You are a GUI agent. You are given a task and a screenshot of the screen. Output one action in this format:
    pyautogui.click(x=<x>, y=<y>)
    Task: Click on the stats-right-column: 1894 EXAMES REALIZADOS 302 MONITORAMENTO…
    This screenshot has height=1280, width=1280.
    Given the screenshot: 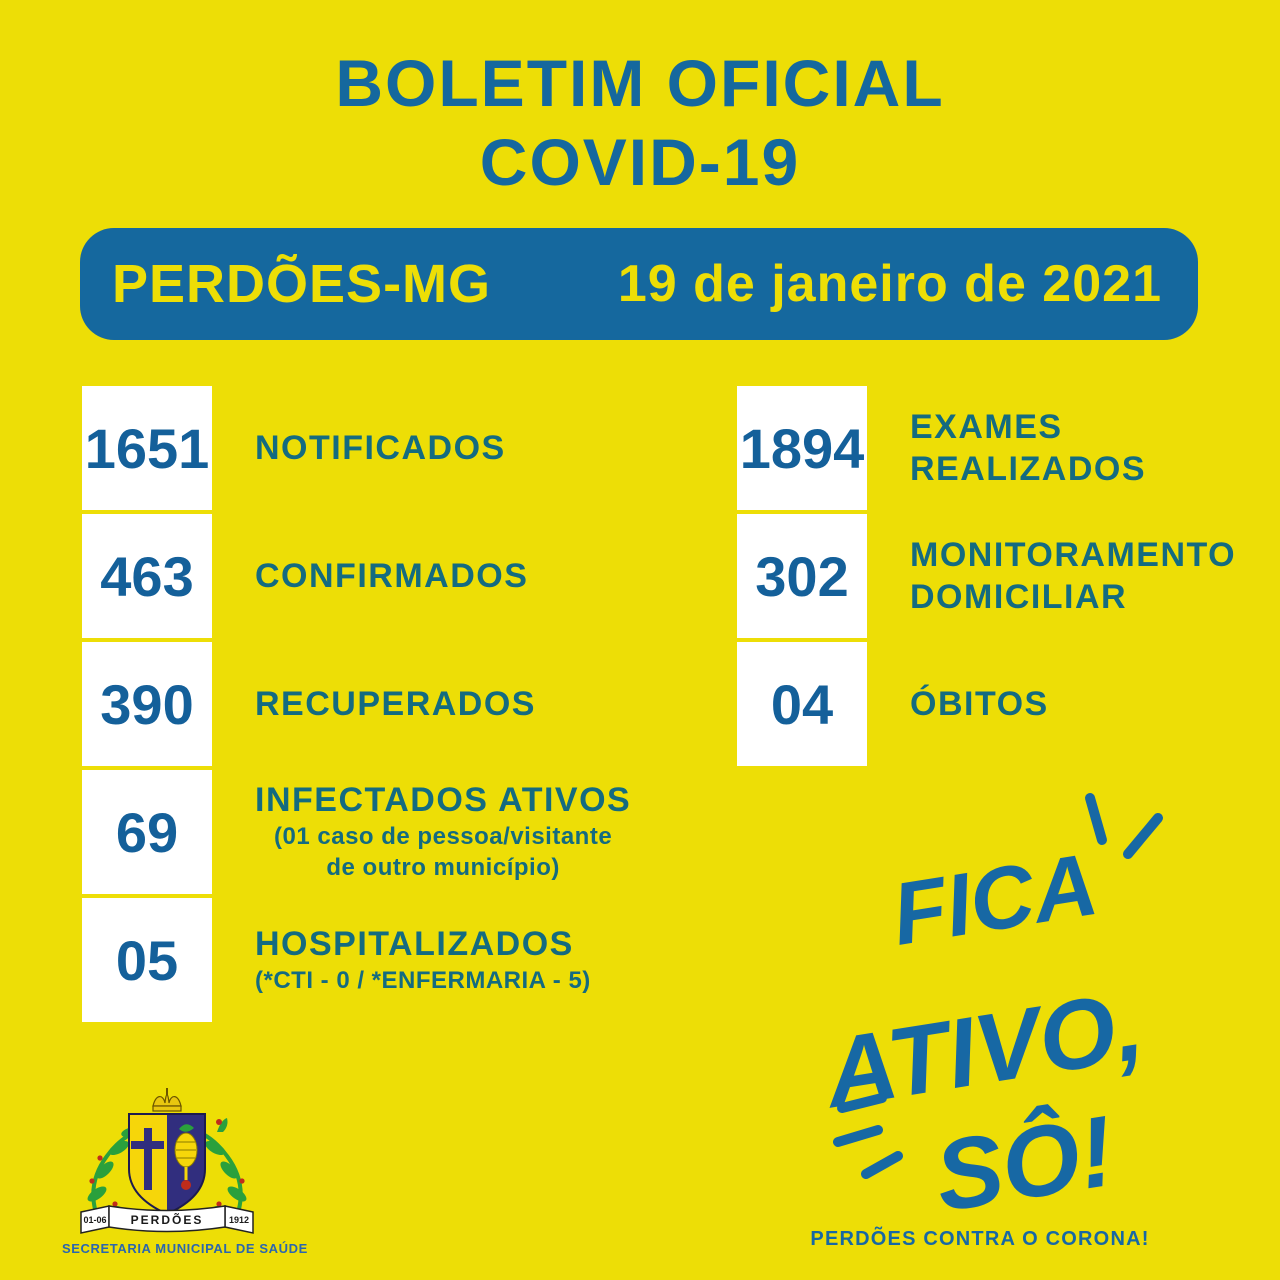 What is the action you would take?
    pyautogui.click(x=996, y=578)
    